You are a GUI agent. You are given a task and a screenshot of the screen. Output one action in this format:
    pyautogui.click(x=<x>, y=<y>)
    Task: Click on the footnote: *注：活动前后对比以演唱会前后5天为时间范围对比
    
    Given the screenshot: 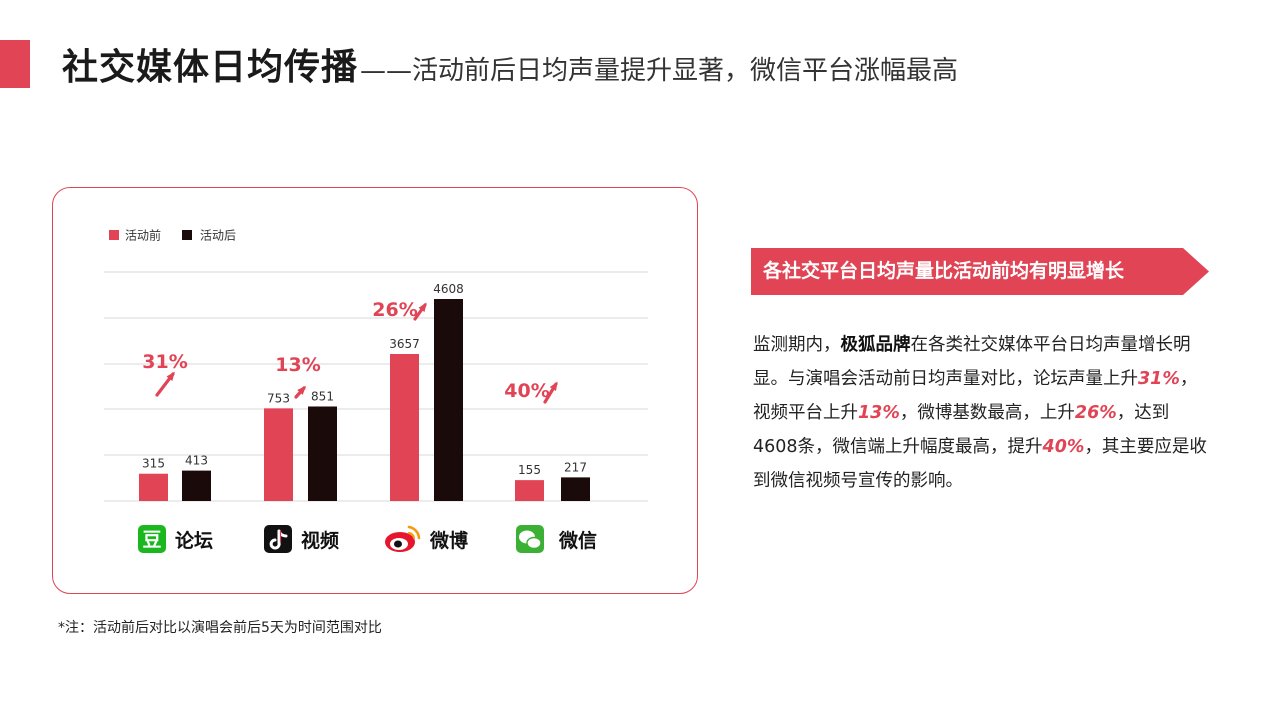 What is the action you would take?
    pyautogui.click(x=220, y=628)
    